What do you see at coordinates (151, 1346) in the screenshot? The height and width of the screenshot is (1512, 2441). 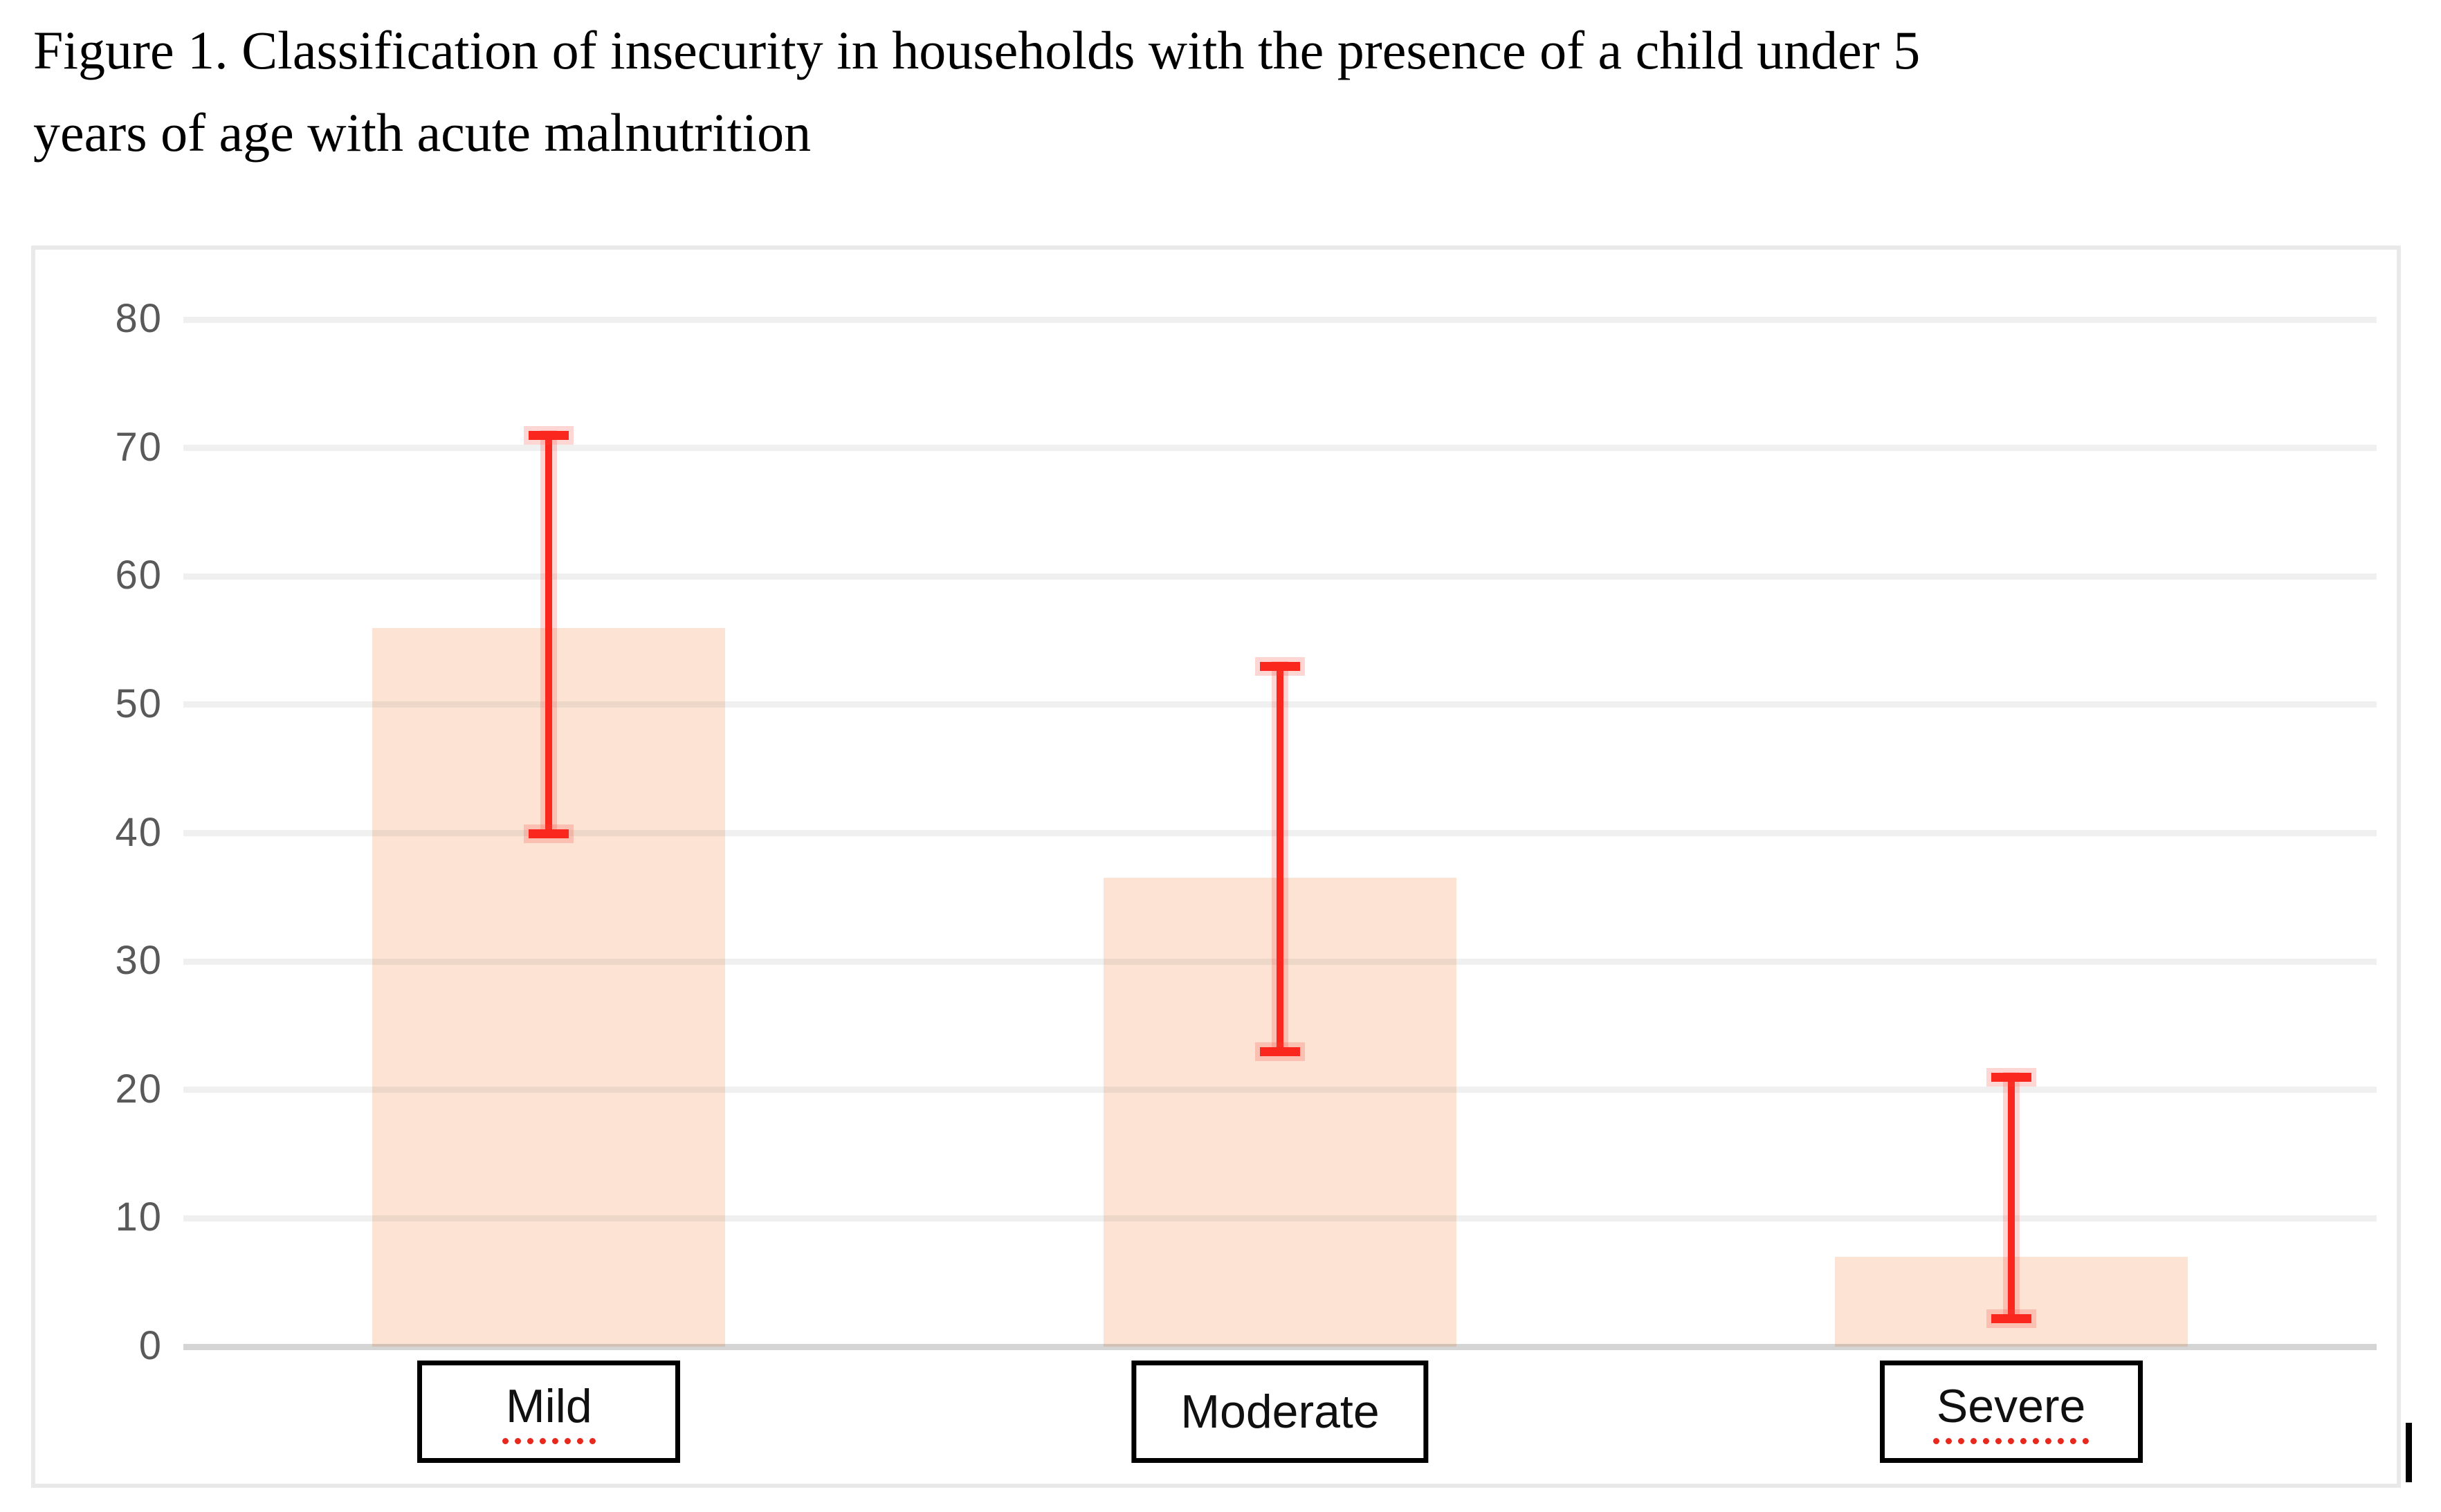 I see `y-tick-label: 0` at bounding box center [151, 1346].